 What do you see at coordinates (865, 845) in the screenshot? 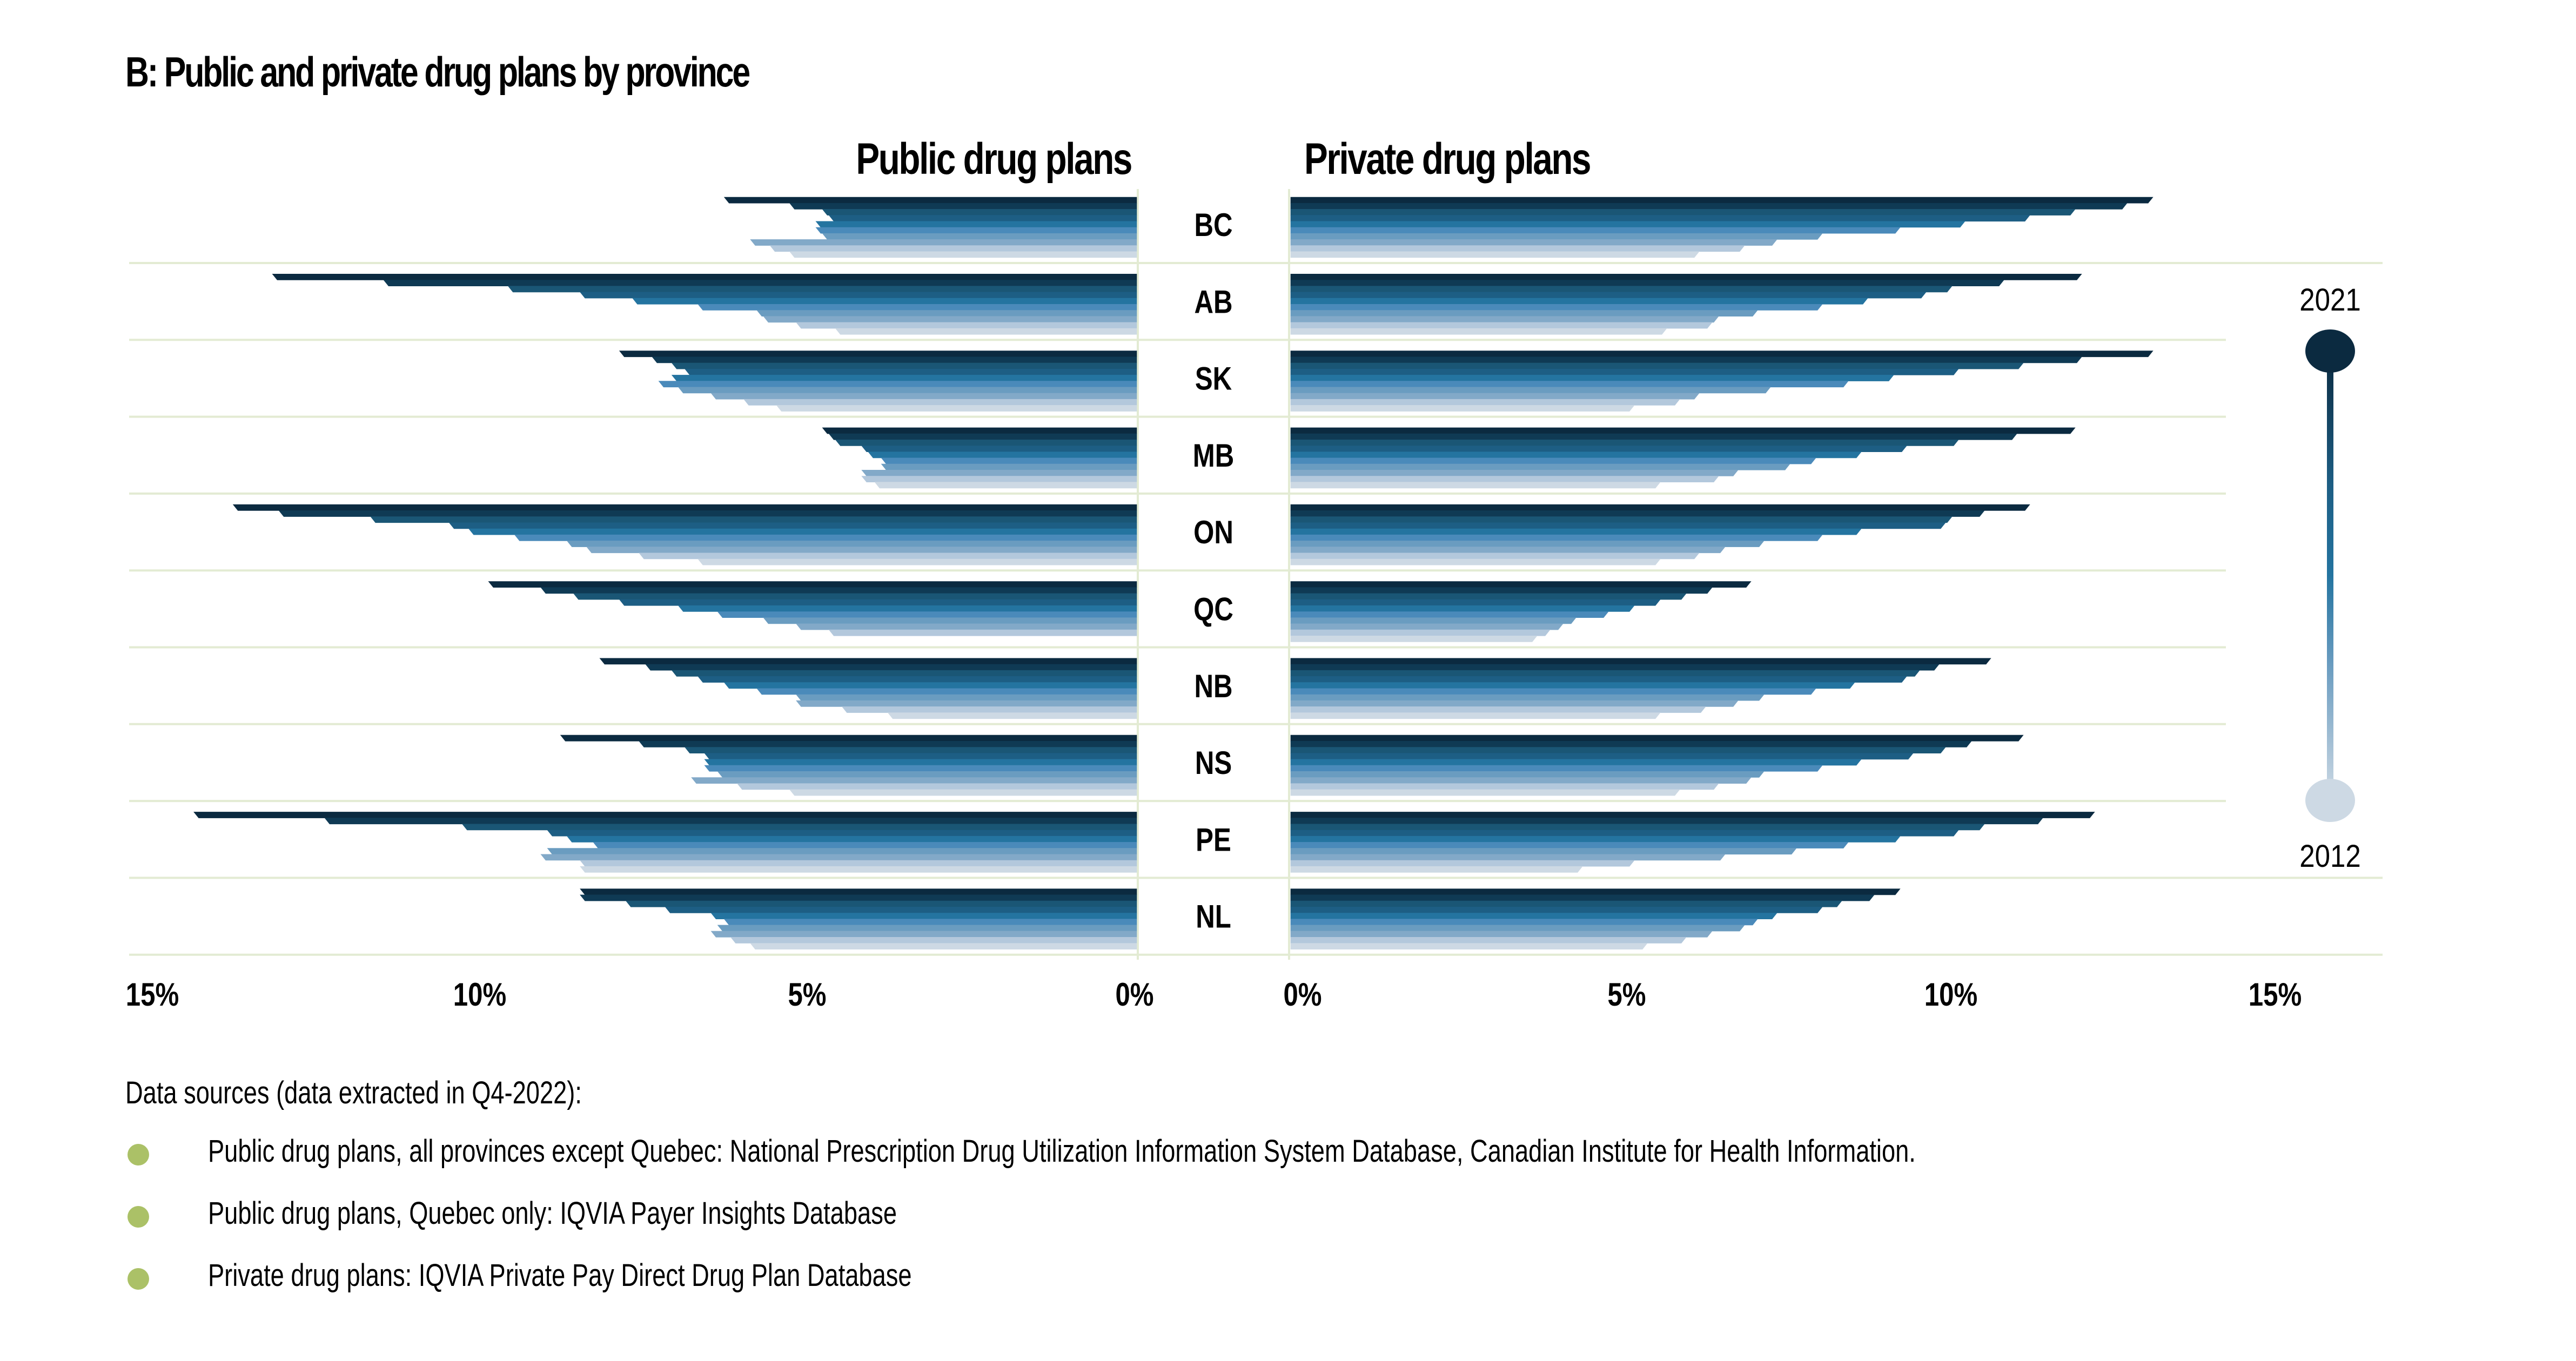
I see `bar-public-pe-2016` at bounding box center [865, 845].